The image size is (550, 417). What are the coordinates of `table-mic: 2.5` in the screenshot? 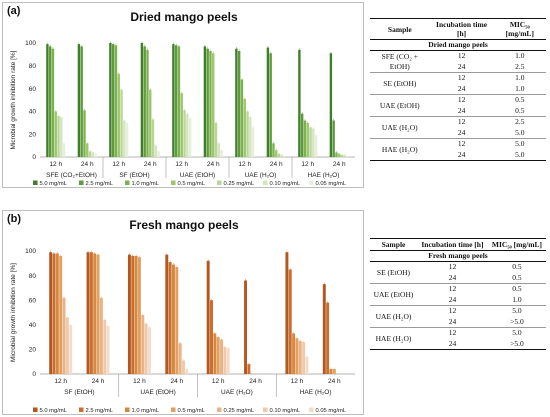 It's located at (519, 122).